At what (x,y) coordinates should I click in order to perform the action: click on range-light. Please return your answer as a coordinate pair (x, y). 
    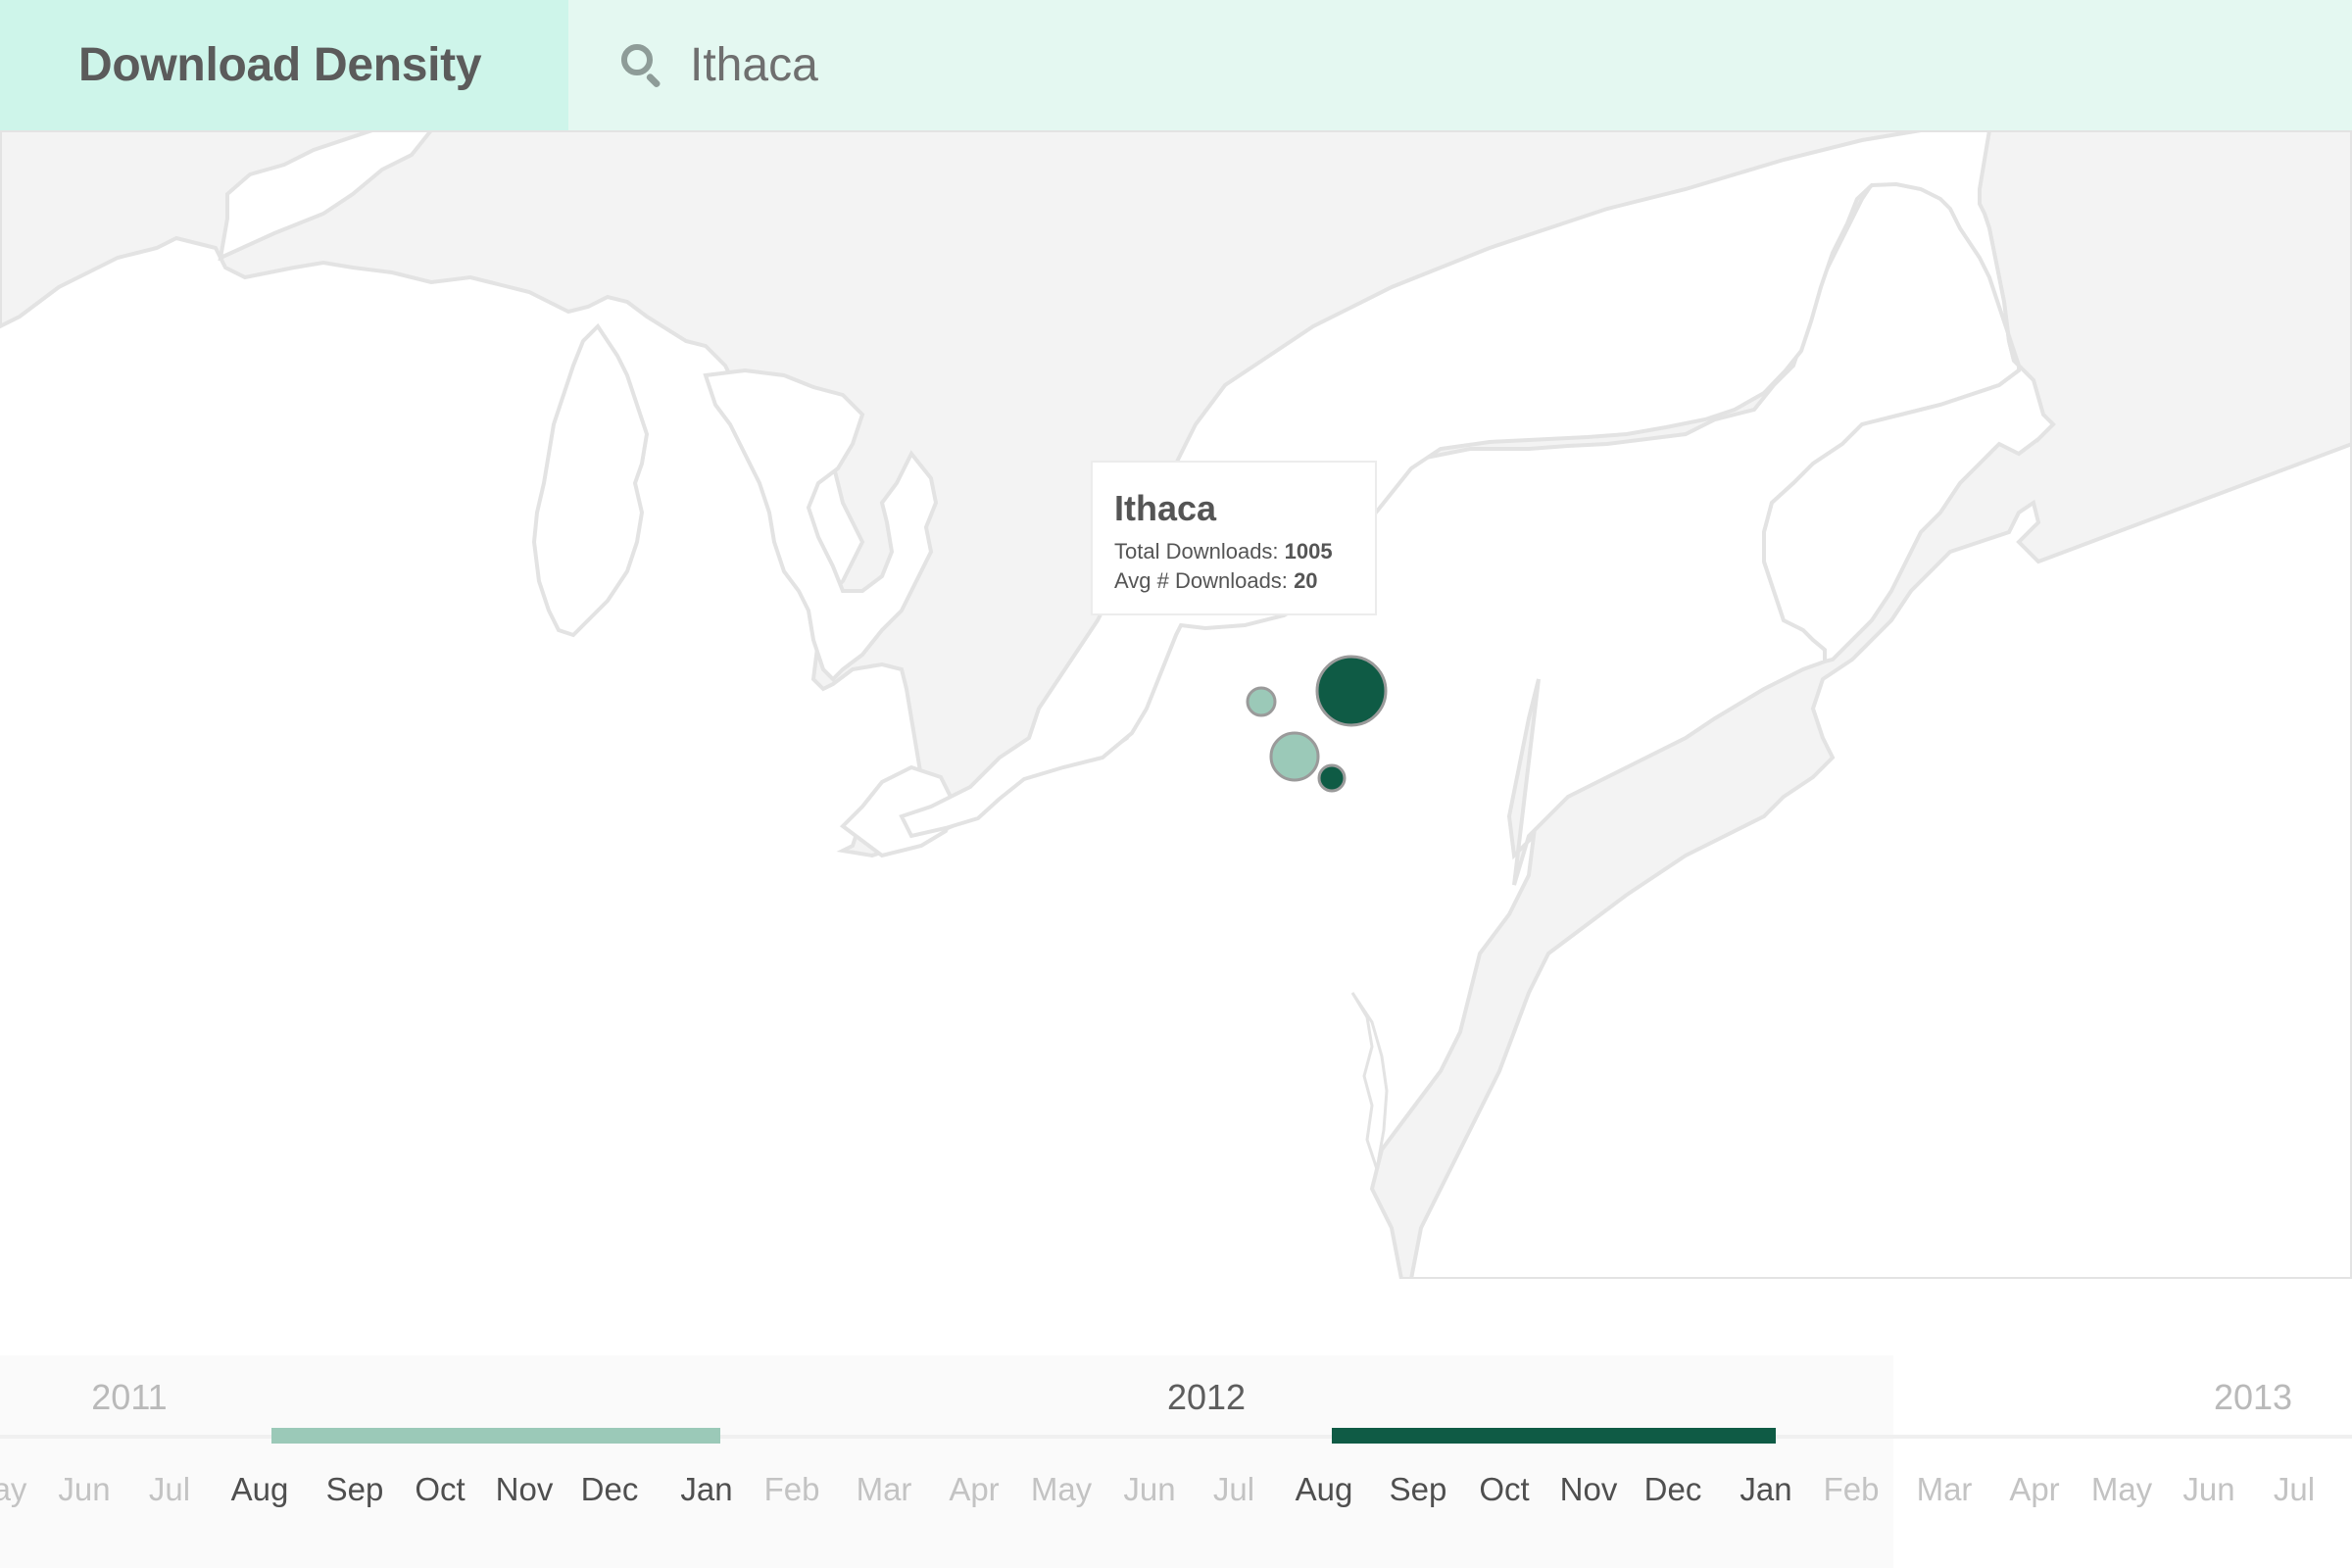
    Looking at the image, I should click on (495, 1436).